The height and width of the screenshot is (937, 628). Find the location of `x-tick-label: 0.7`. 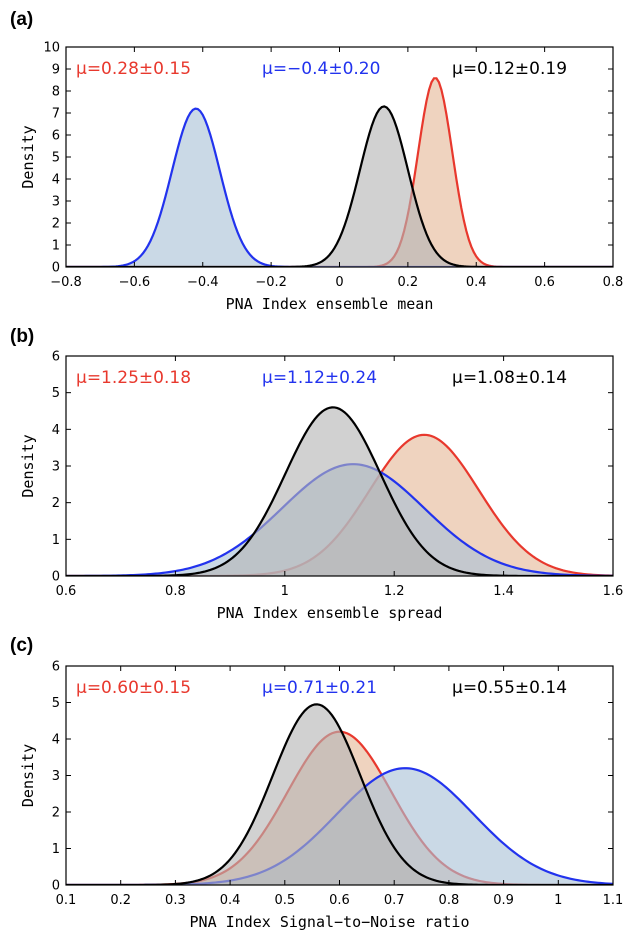

x-tick-label: 0.7 is located at coordinates (394, 900).